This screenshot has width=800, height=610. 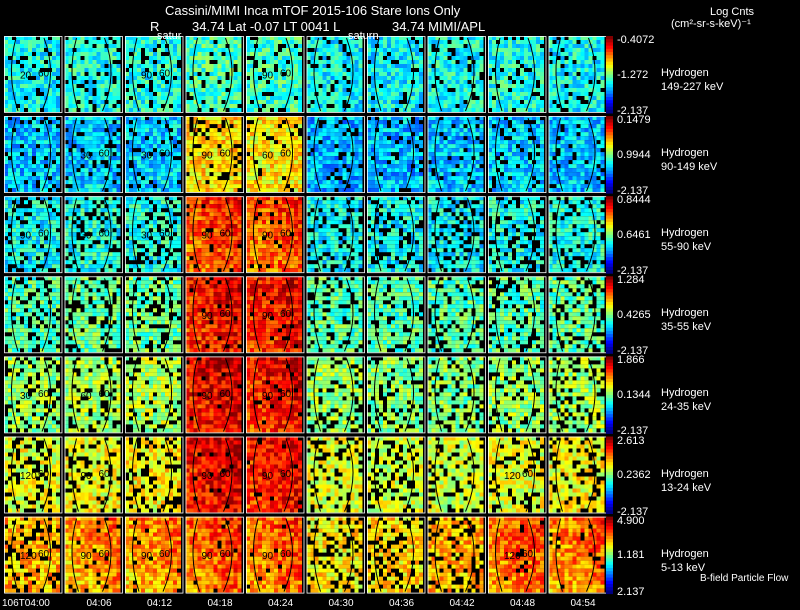 I want to click on time-tick-label: 04:30, so click(x=341, y=603).